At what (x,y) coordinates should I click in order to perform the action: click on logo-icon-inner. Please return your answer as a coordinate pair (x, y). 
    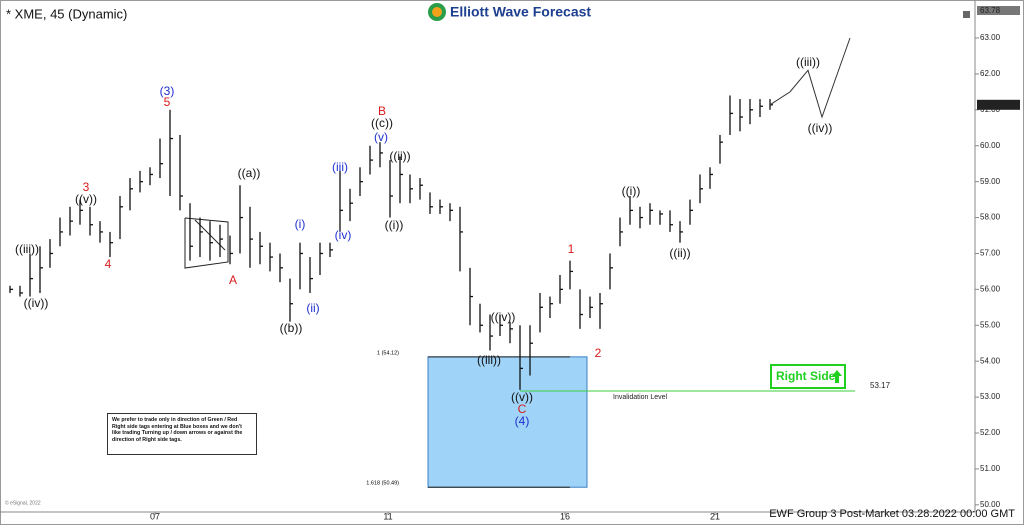
    Looking at the image, I should click on (437, 12).